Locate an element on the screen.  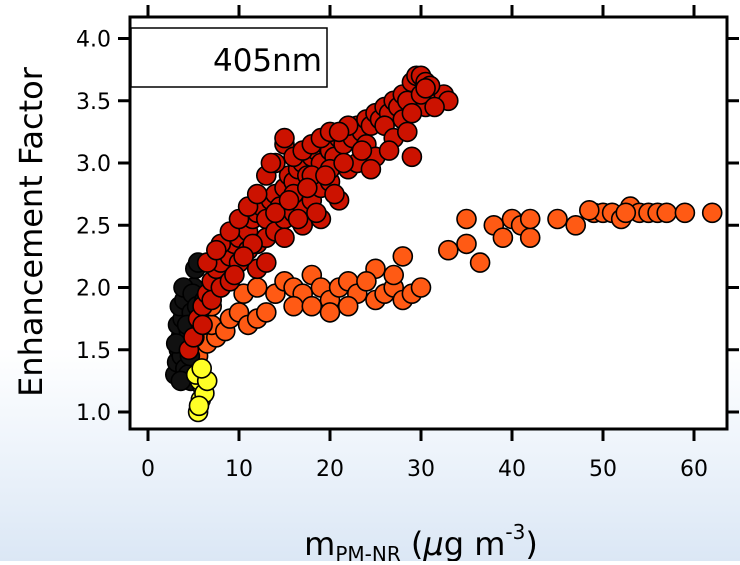
x-tick-label: 10 is located at coordinates (239, 469).